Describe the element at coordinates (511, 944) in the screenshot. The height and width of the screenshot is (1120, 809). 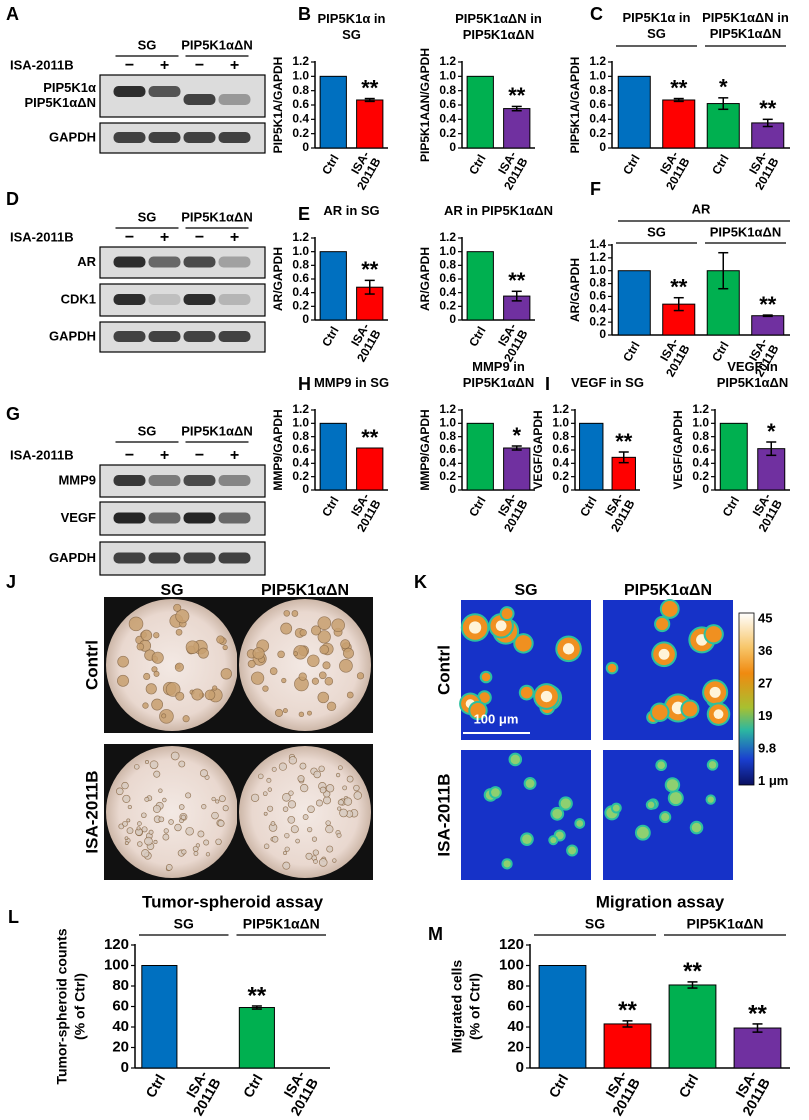
I see `y-tick-label: 120` at that location.